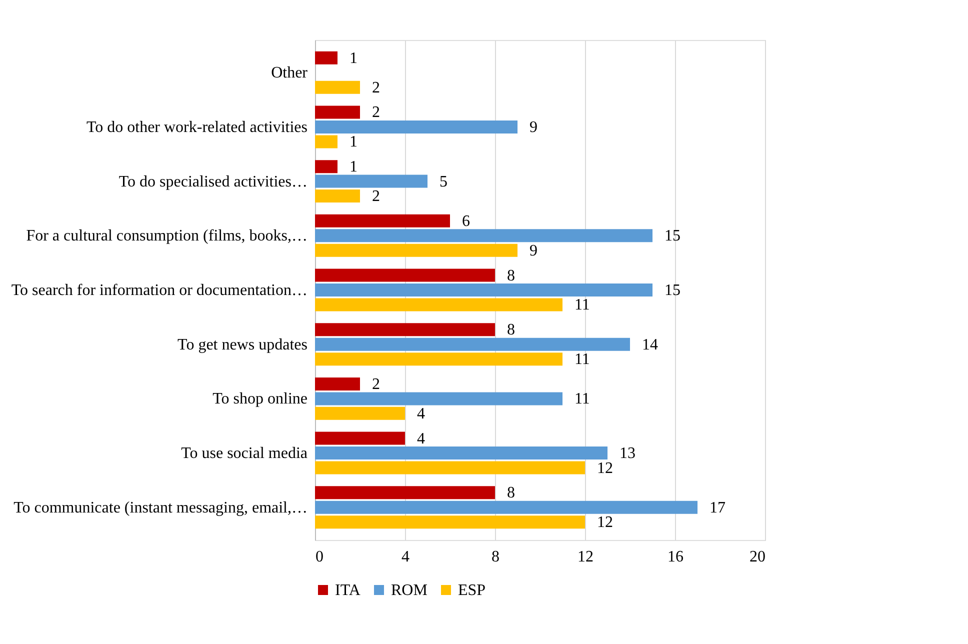 This screenshot has height=644, width=968. What do you see at coordinates (348, 590) in the screenshot?
I see `legend-label: ITA` at bounding box center [348, 590].